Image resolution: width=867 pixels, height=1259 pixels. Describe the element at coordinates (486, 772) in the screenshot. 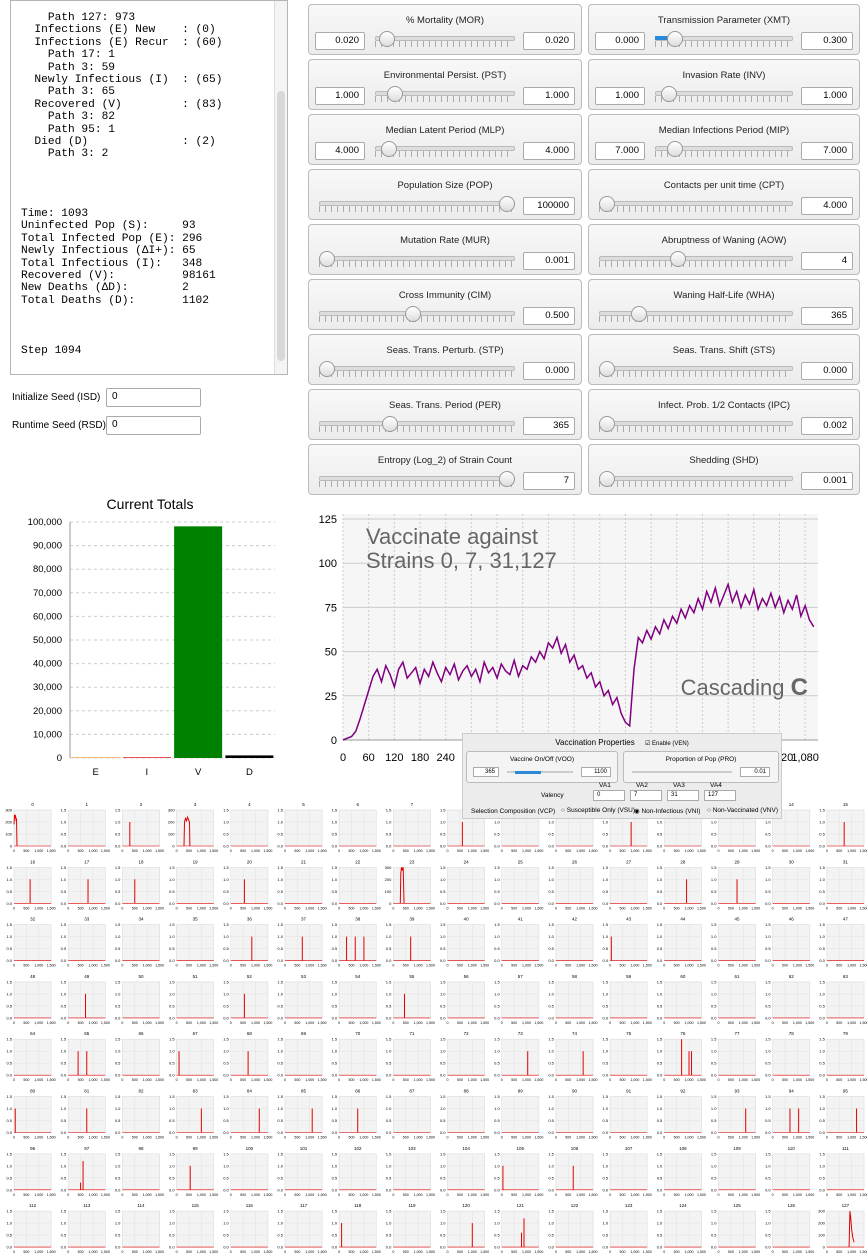

I see `voo-start: 365` at that location.